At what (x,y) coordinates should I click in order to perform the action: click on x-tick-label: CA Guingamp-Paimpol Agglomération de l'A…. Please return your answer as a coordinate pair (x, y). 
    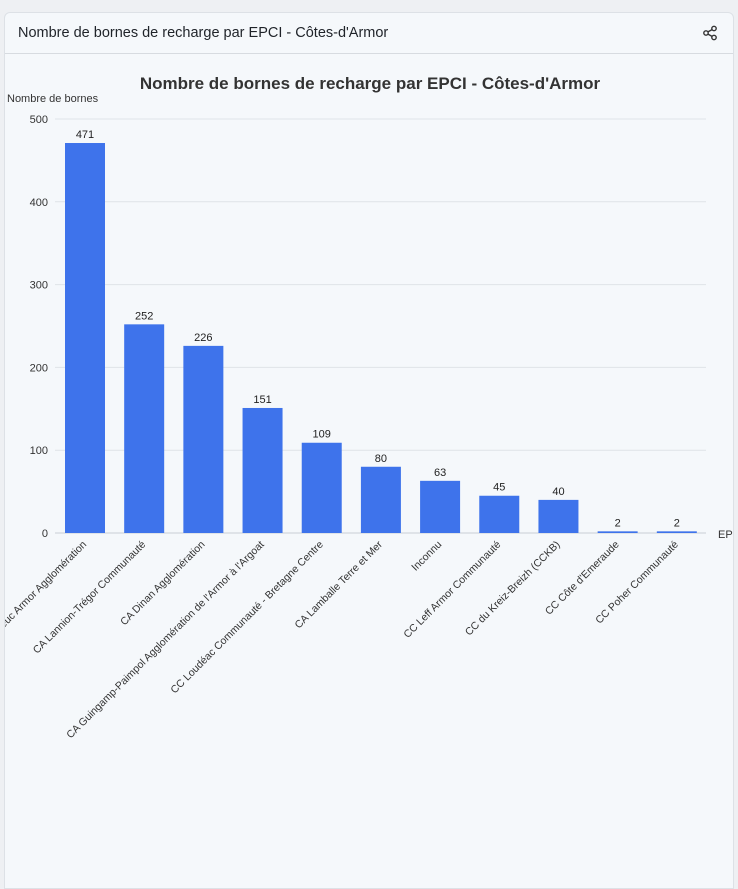
    Looking at the image, I should click on (165, 640).